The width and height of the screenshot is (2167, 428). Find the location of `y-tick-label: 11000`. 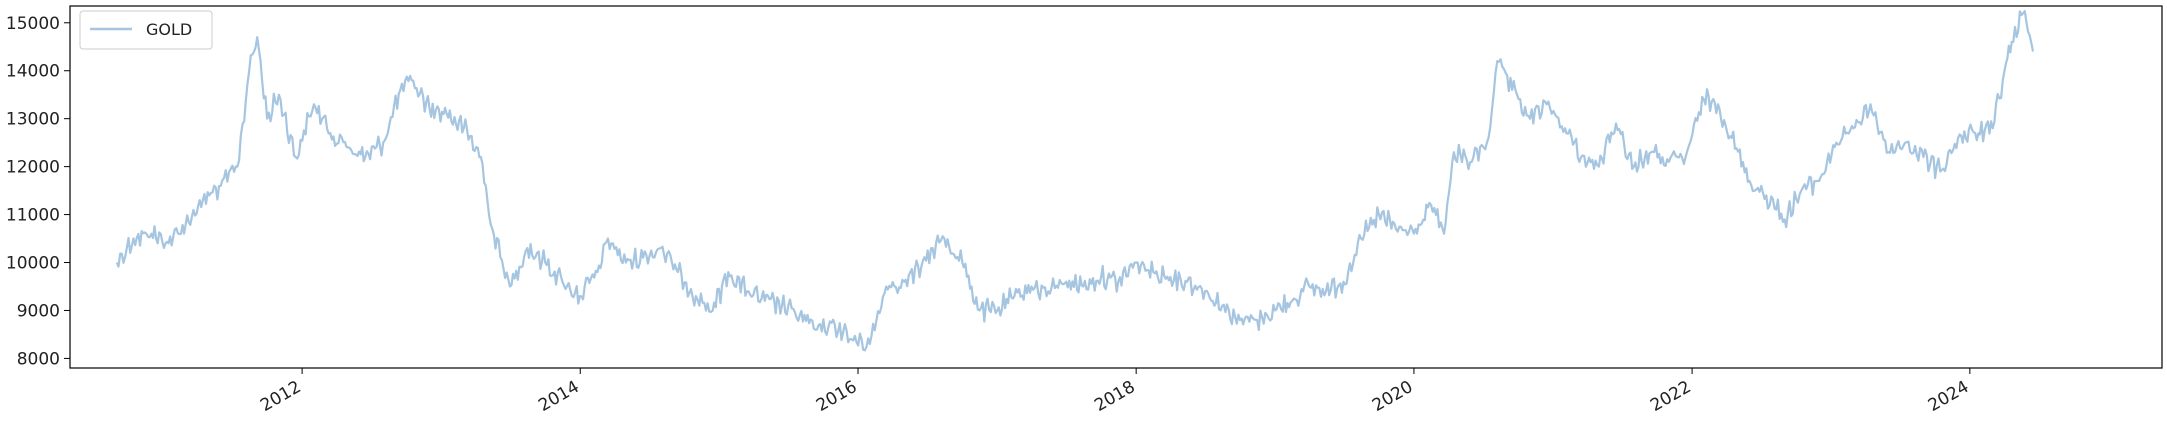

y-tick-label: 11000 is located at coordinates (33, 216).